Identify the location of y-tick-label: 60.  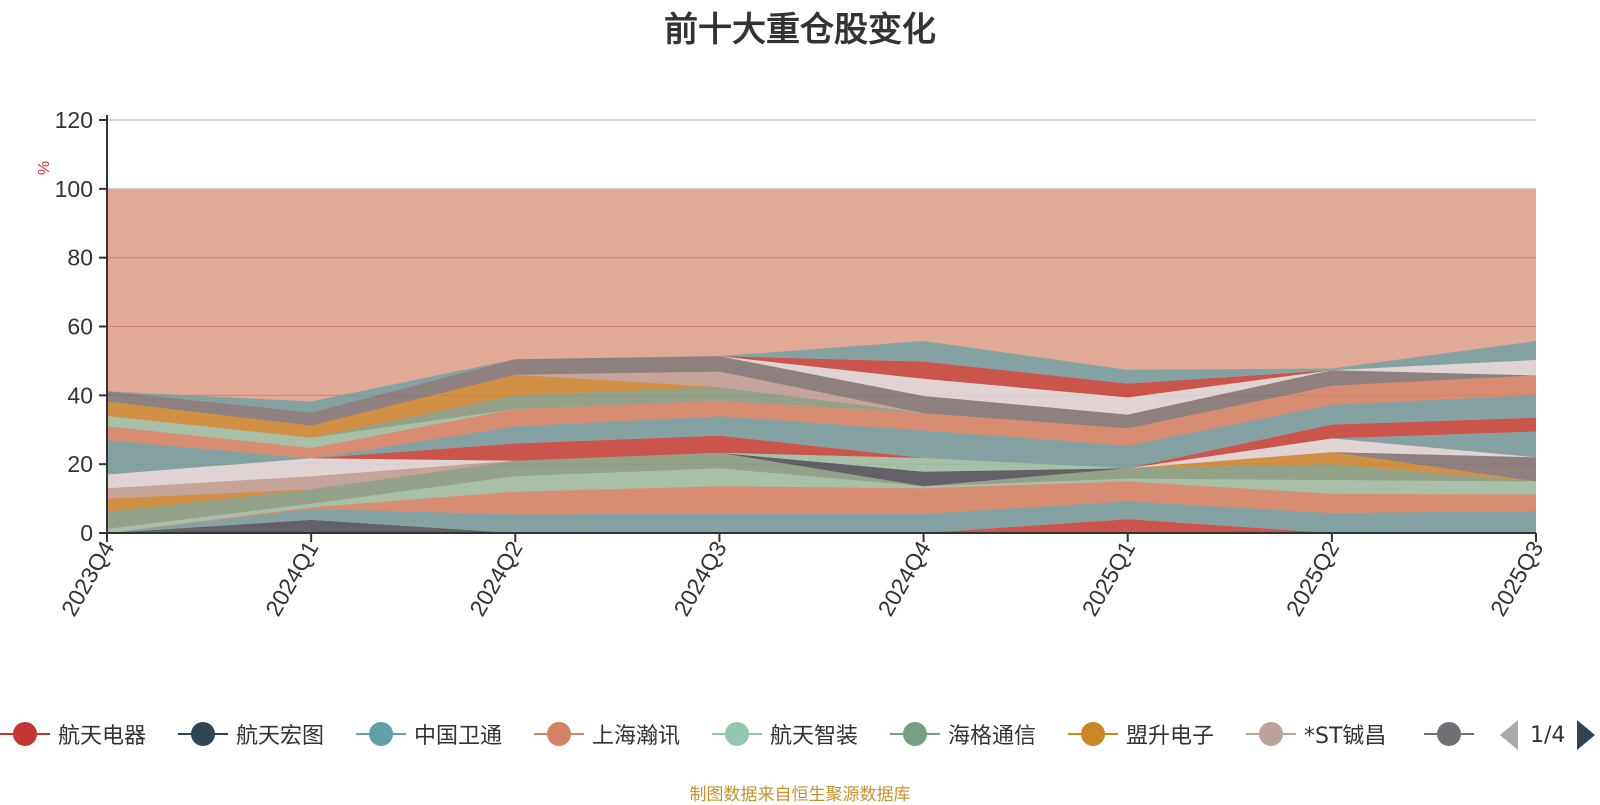
(80, 327).